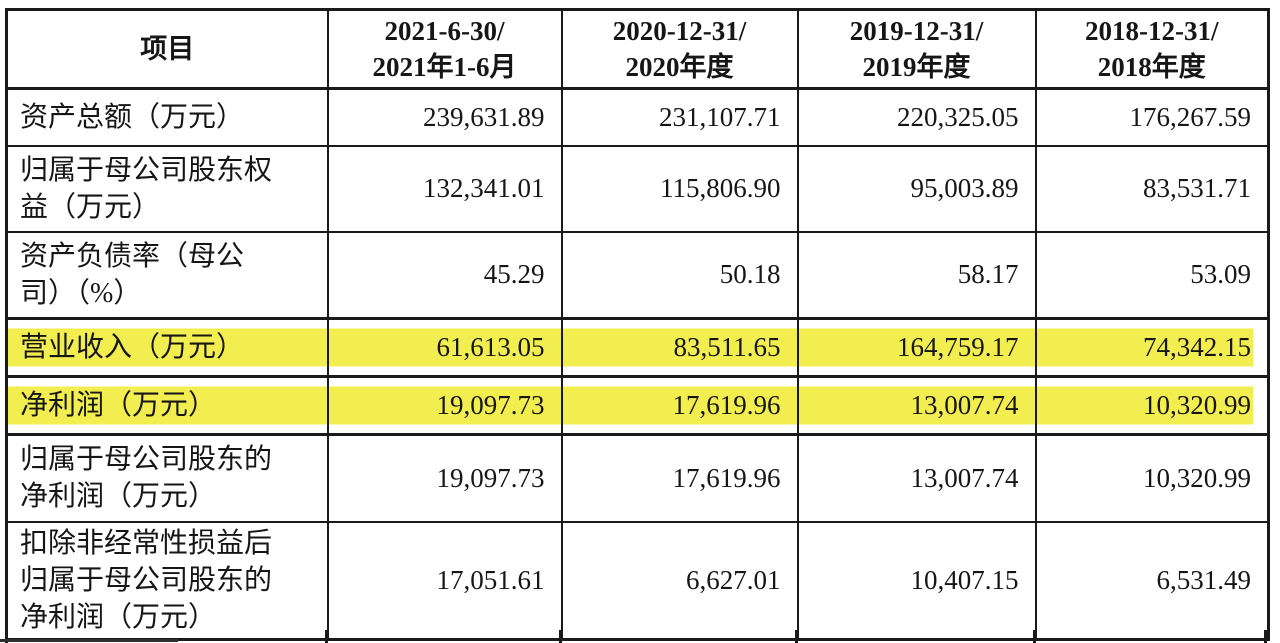 The width and height of the screenshot is (1280, 643). Describe the element at coordinates (89, 640) in the screenshot. I see `cutoff-next-row-line` at that location.